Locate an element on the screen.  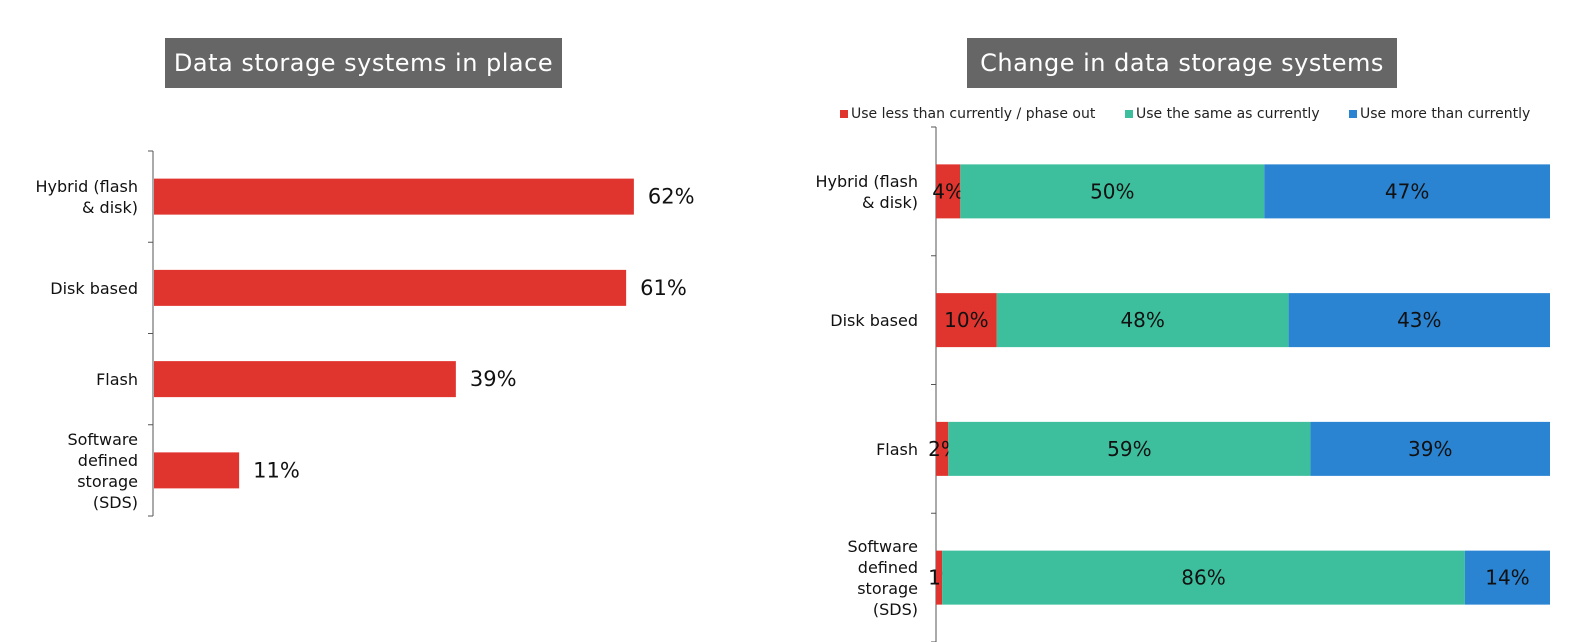
chart2-category-label: Hybrid (flash & disk) is located at coordinates (866, 191).